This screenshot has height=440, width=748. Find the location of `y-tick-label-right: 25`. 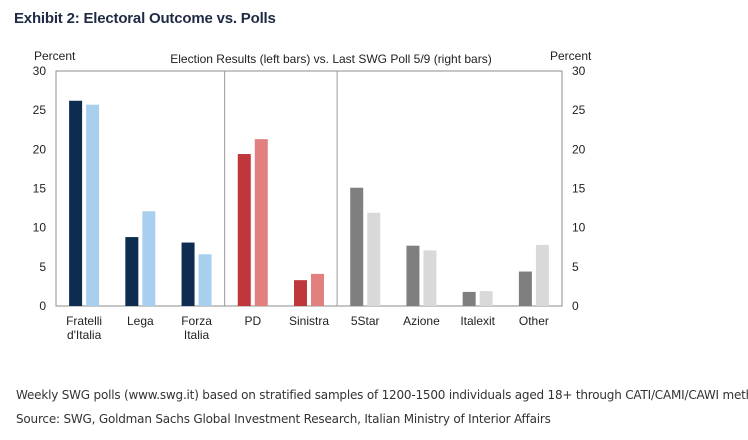

y-tick-label-right: 25 is located at coordinates (579, 110).